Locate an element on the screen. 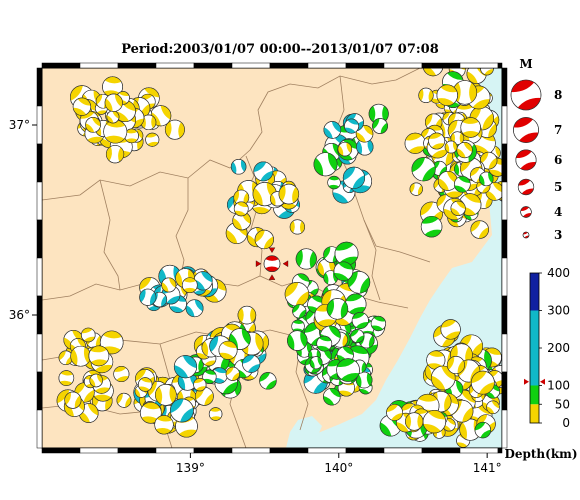  depth-scale-title: Depth(km) is located at coordinates (540, 454).